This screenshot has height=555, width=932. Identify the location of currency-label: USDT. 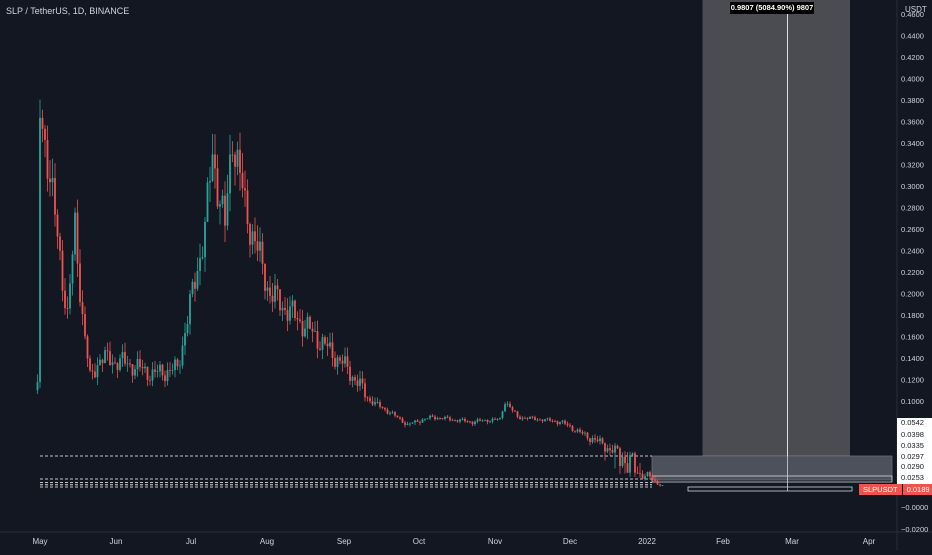
(916, 9).